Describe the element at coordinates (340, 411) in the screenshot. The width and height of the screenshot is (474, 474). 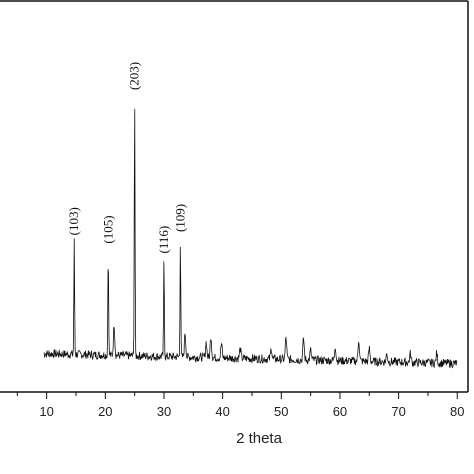
I see `x-tick-label: 60` at that location.